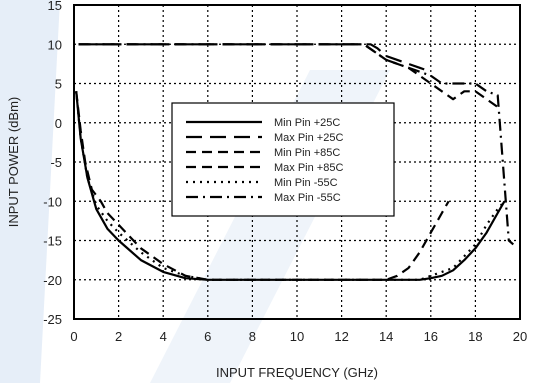 Image resolution: width=548 pixels, height=388 pixels. Describe the element at coordinates (386, 336) in the screenshot. I see `x-tick-label: 14` at that location.